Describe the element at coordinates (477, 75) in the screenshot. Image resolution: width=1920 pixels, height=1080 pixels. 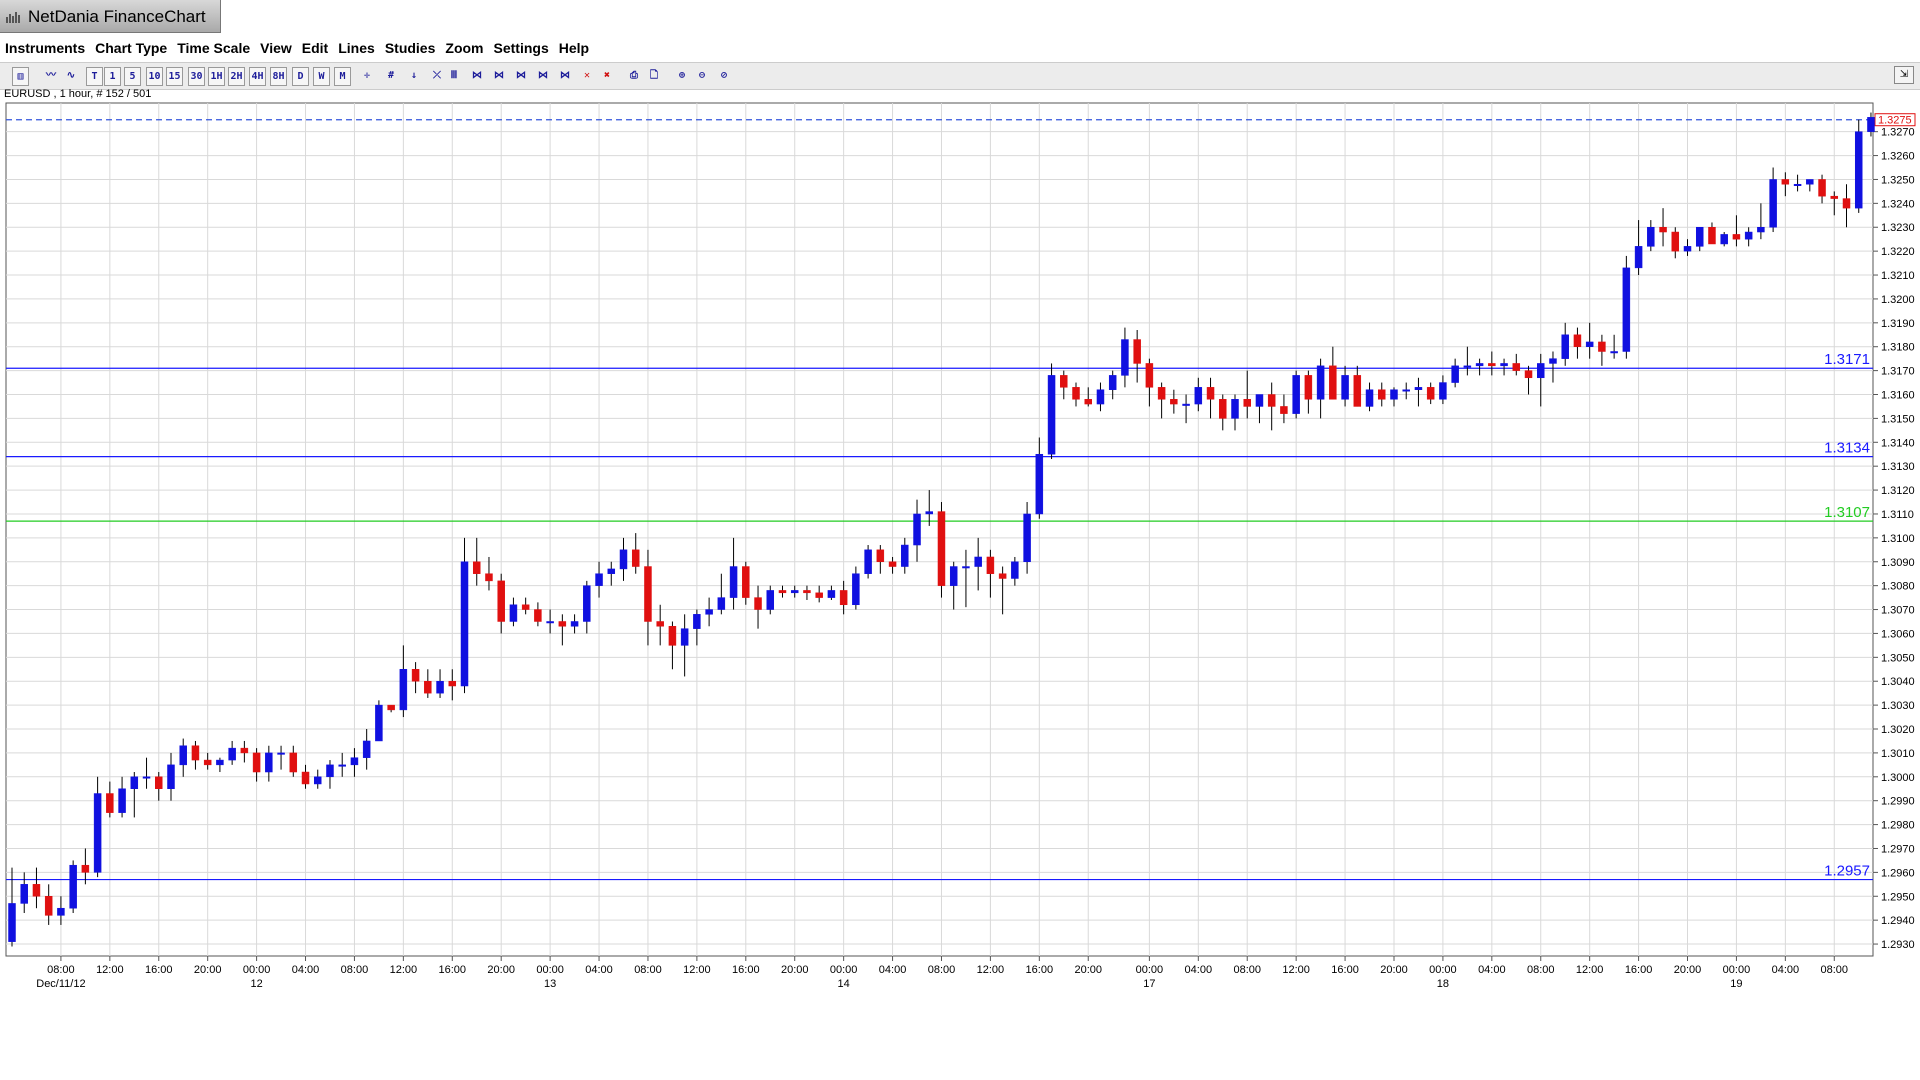
I see `fib-icon-1: ⋈` at that location.